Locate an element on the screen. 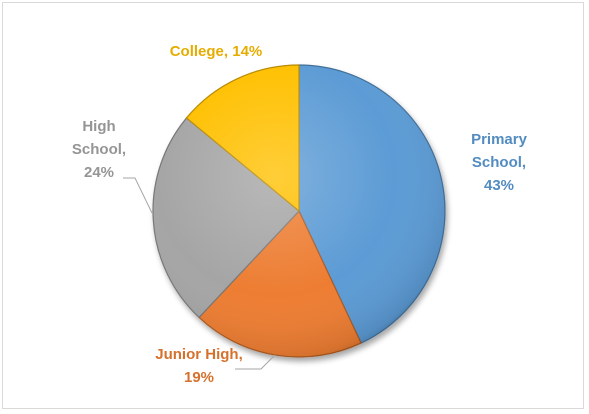 The height and width of the screenshot is (414, 589). leader-line-high-school is located at coordinates (138, 195).